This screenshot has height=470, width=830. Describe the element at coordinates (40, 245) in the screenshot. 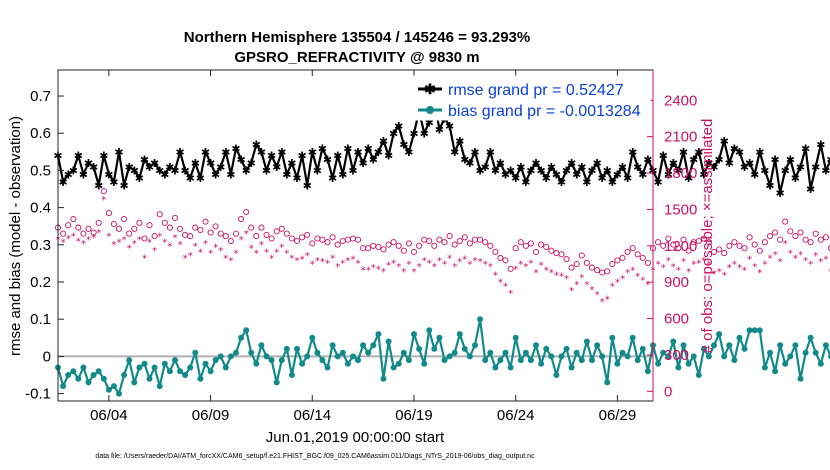

I see `y-left-tick-label: 0.3` at that location.